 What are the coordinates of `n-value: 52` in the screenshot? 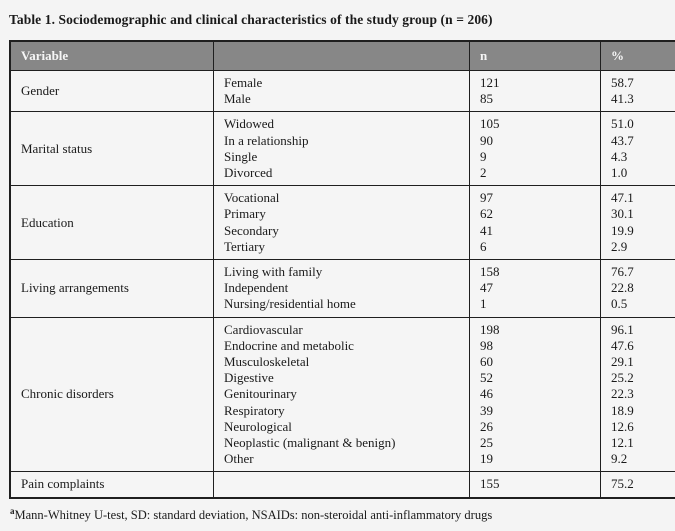 It's located at (486, 378).